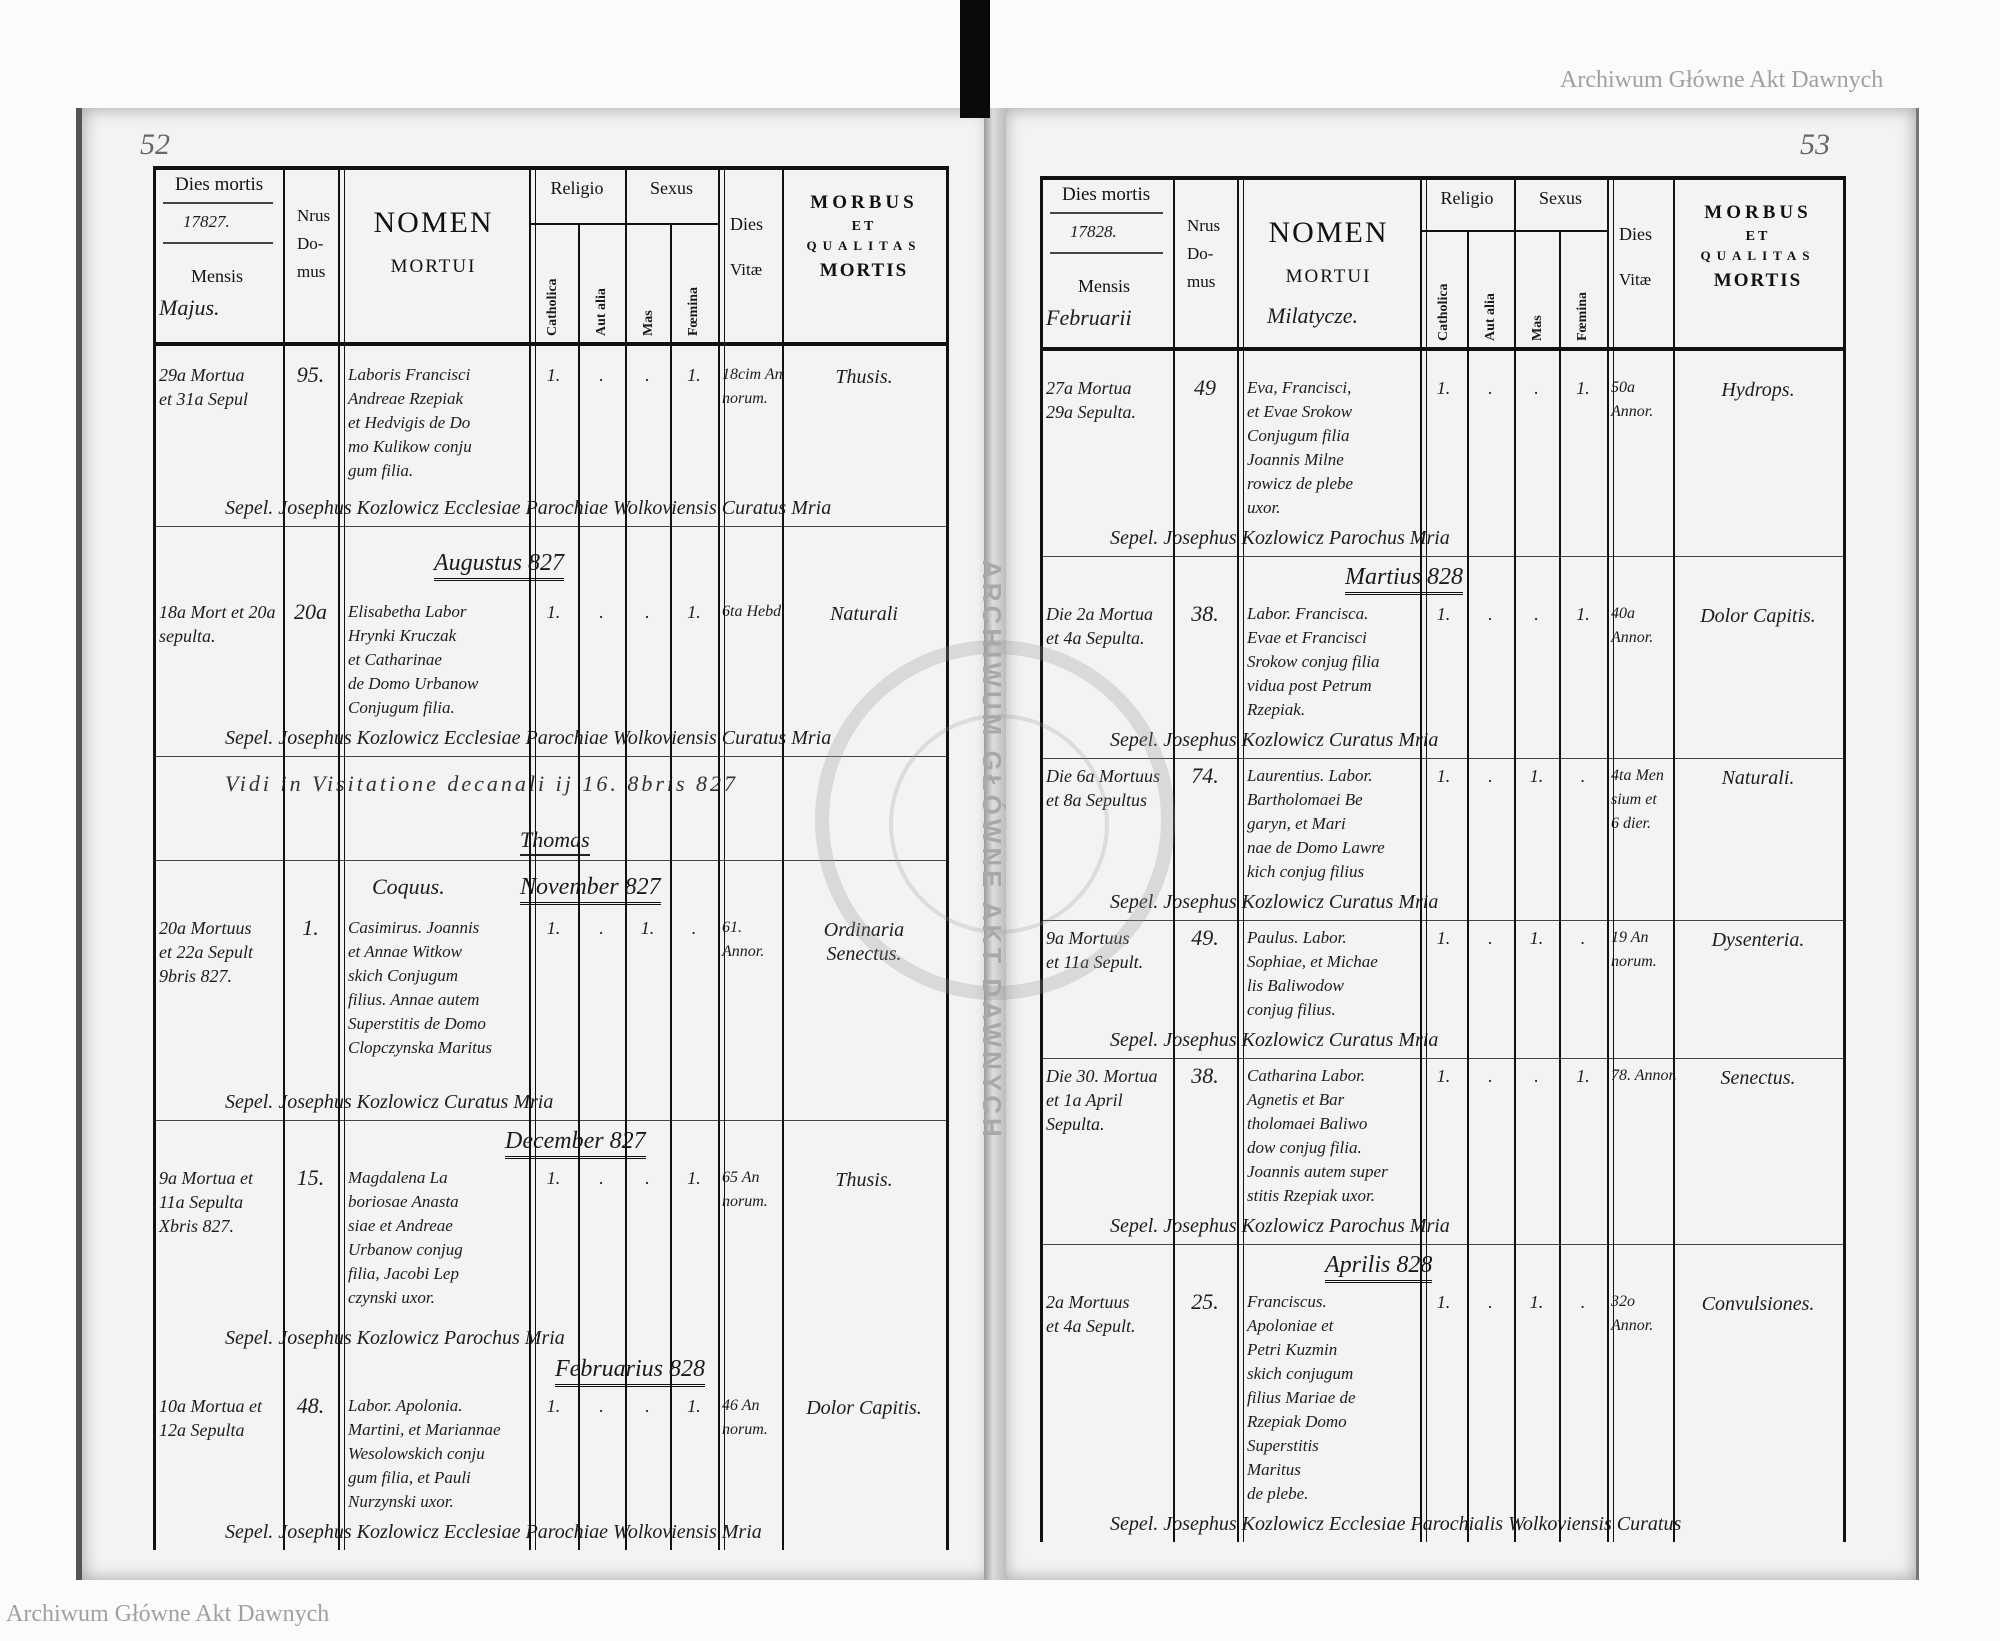  Describe the element at coordinates (1634, 799) in the screenshot. I see `age-line: sium et` at that location.